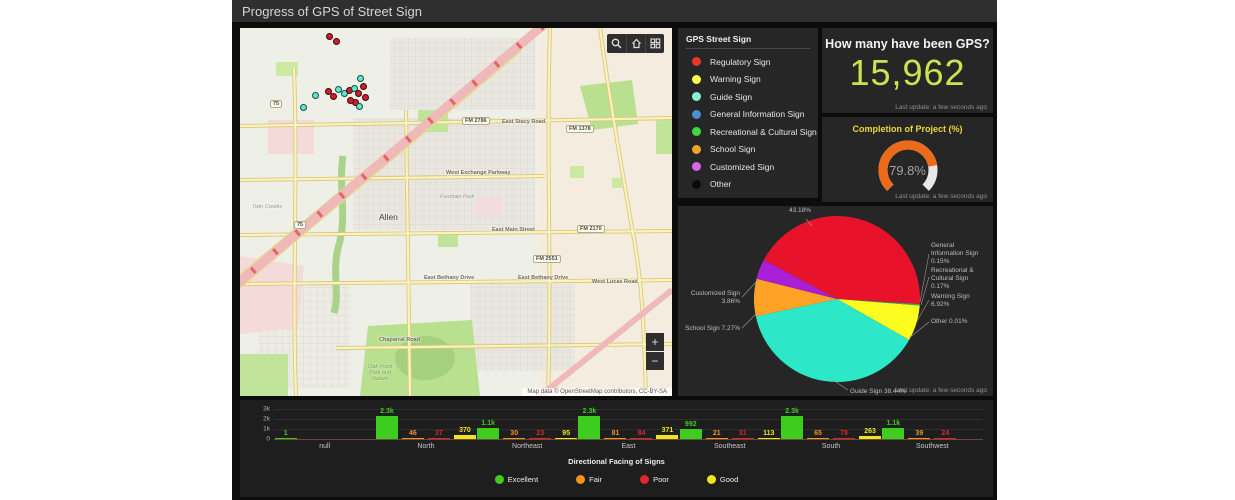 This screenshot has width=1235, height=500. I want to click on pie-leader-line, so click(809, 222).